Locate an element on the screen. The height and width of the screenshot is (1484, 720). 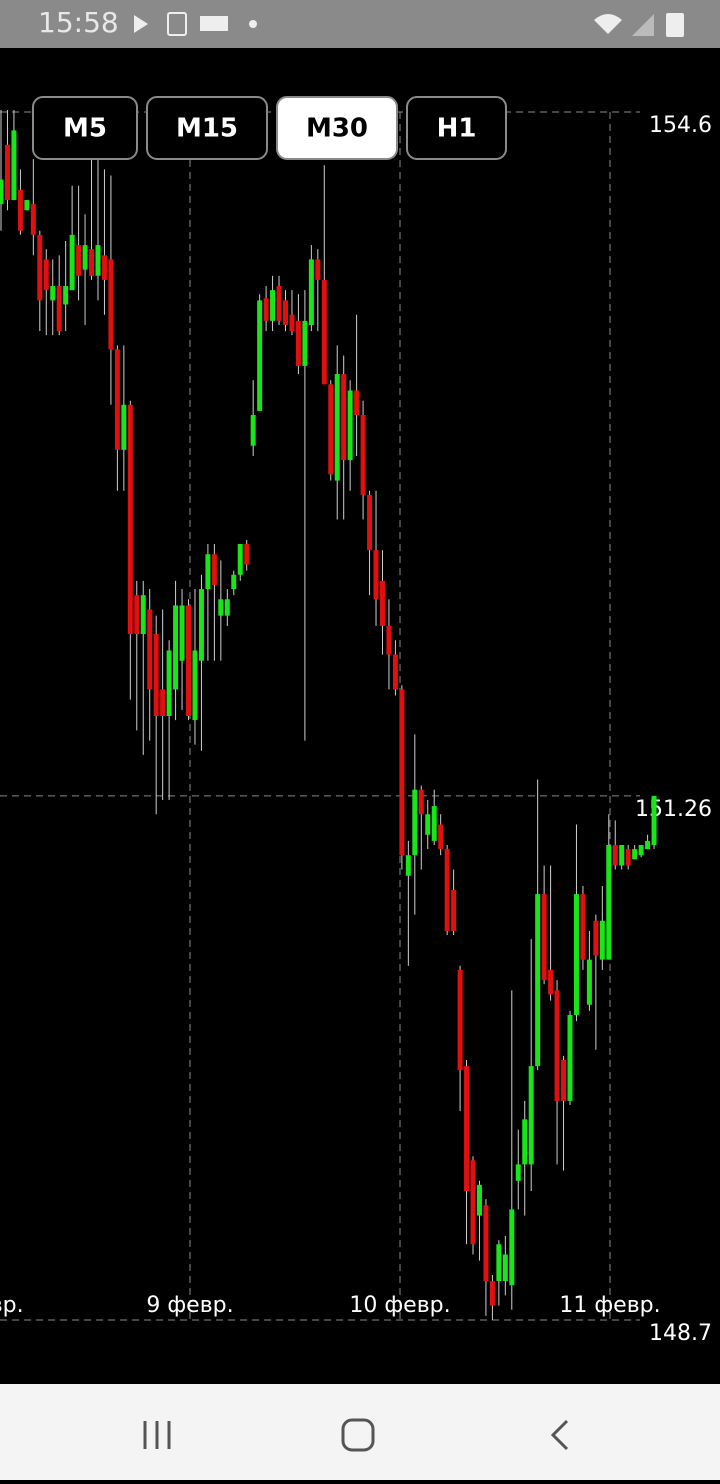
timeframe-label: M5 is located at coordinates (85, 129).